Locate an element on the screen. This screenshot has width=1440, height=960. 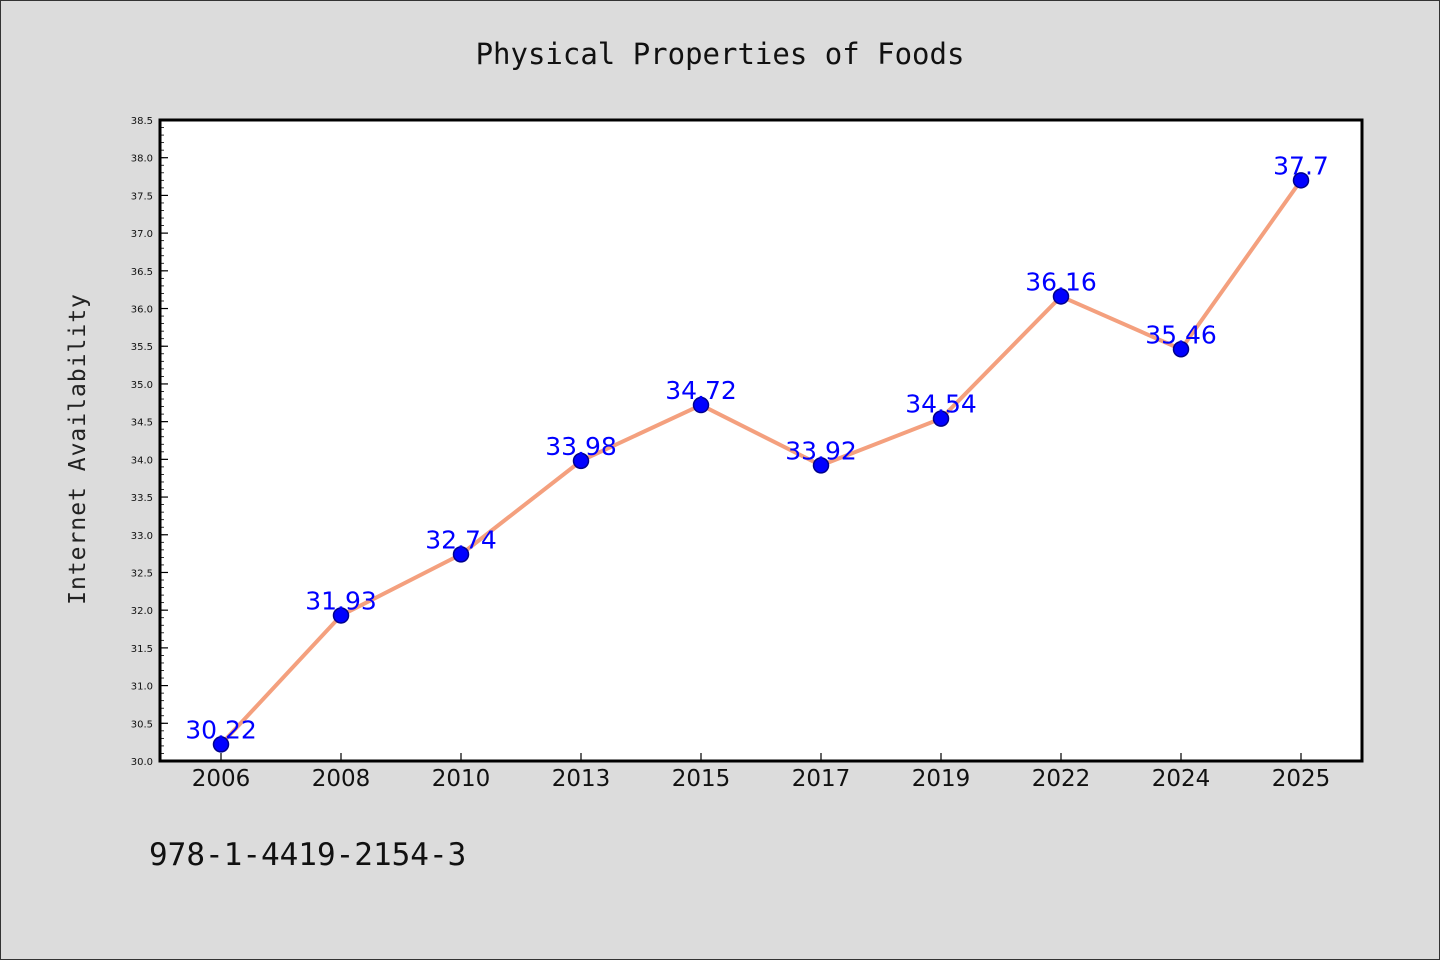
data-label: 33.92 is located at coordinates (821, 450).